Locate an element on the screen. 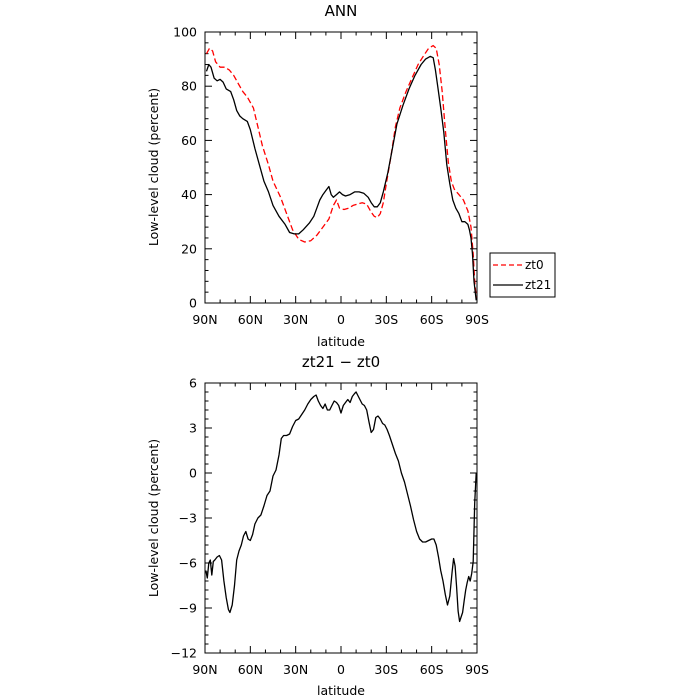 This screenshot has height=700, width=700. y-tick-label: −3 is located at coordinates (188, 518).